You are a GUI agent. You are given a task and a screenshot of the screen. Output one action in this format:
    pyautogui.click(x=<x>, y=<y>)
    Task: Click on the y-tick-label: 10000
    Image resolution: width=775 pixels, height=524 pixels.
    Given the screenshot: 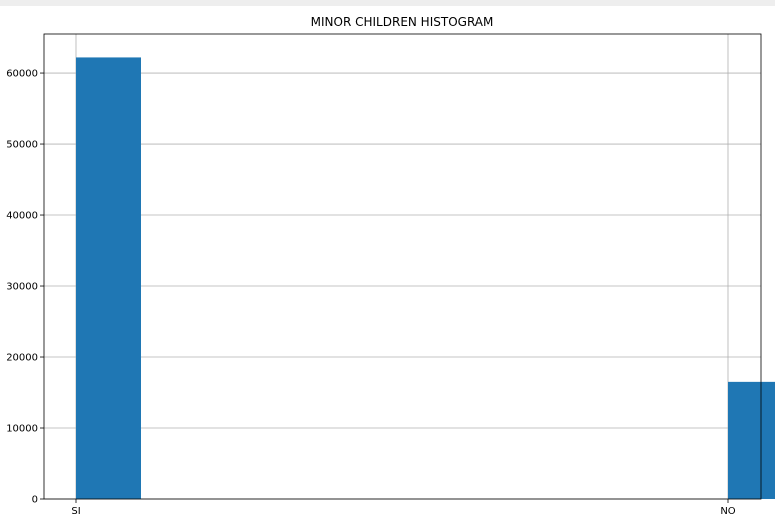 What is the action you would take?
    pyautogui.click(x=22, y=429)
    